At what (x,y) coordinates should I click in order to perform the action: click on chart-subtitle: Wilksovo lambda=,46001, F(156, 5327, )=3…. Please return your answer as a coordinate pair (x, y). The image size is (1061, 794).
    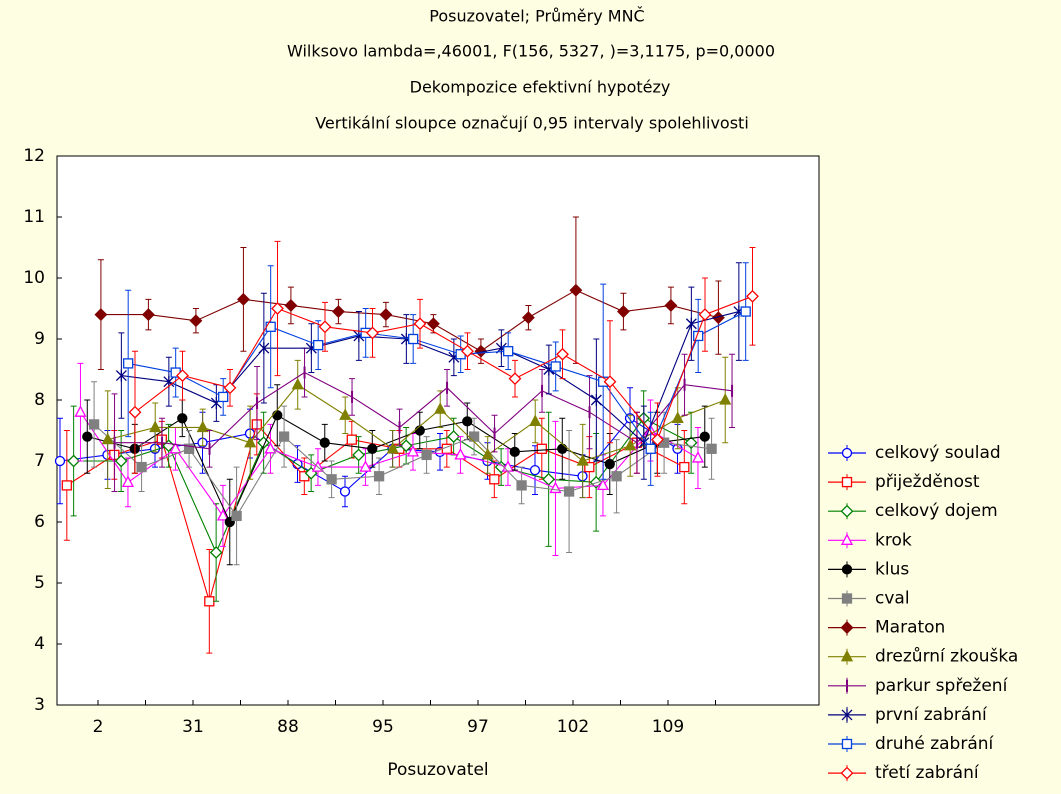
    Looking at the image, I should click on (531, 51).